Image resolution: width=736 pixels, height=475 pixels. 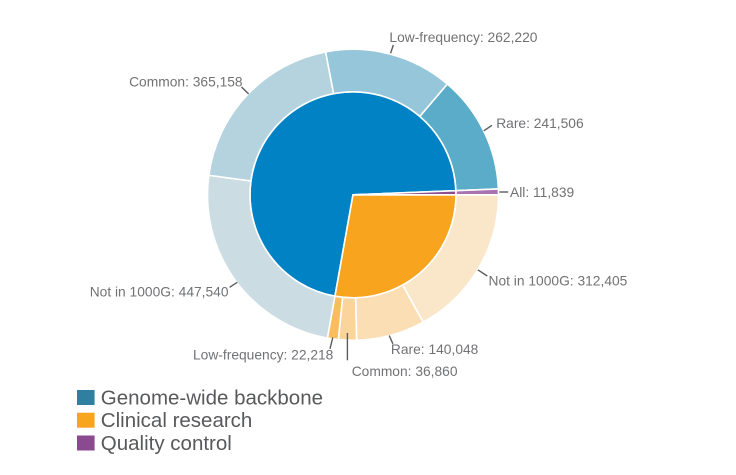 What do you see at coordinates (166, 443) in the screenshot?
I see `svg-text: Quality control` at bounding box center [166, 443].